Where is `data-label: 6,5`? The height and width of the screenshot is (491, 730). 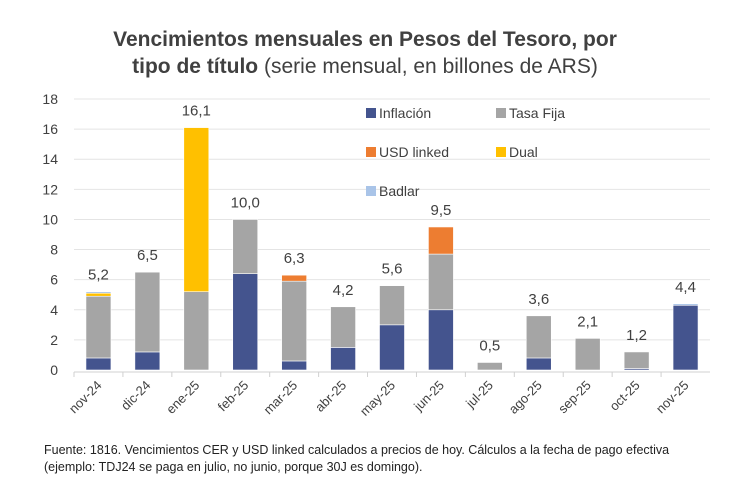
data-label: 6,5 is located at coordinates (147, 255).